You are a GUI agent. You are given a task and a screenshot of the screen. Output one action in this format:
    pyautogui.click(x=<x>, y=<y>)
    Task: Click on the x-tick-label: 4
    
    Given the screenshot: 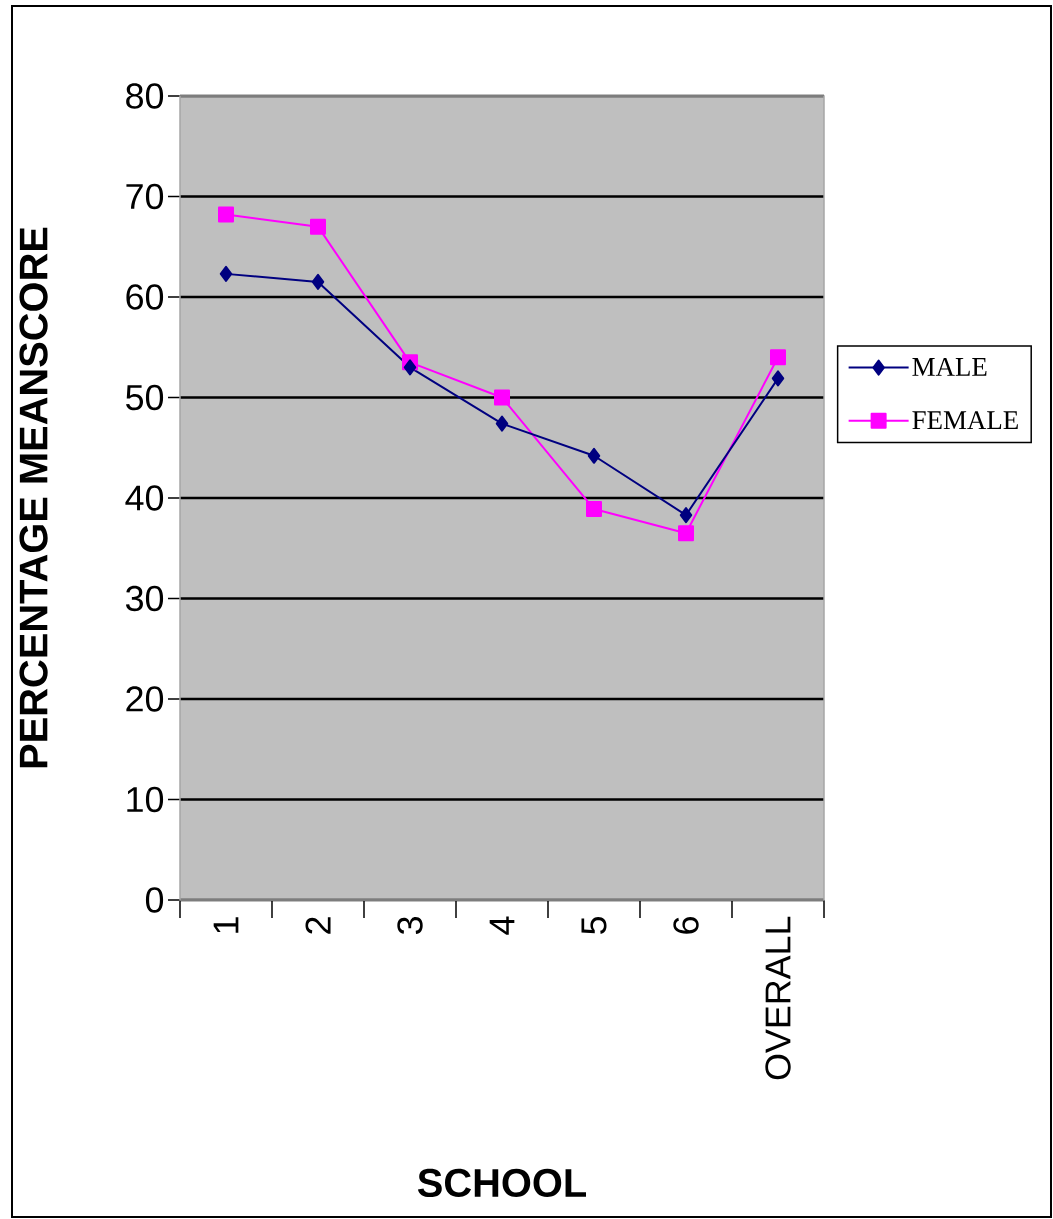 What is the action you would take?
    pyautogui.click(x=502, y=925)
    